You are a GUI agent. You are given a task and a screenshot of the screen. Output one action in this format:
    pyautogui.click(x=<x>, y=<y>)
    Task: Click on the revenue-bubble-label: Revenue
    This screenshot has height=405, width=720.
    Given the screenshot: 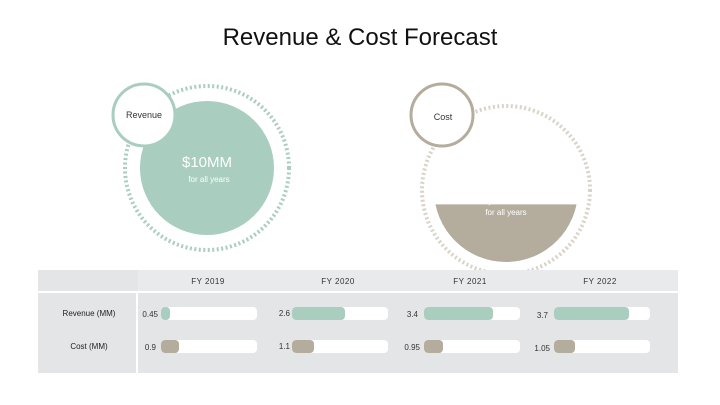 What is the action you would take?
    pyautogui.click(x=144, y=115)
    